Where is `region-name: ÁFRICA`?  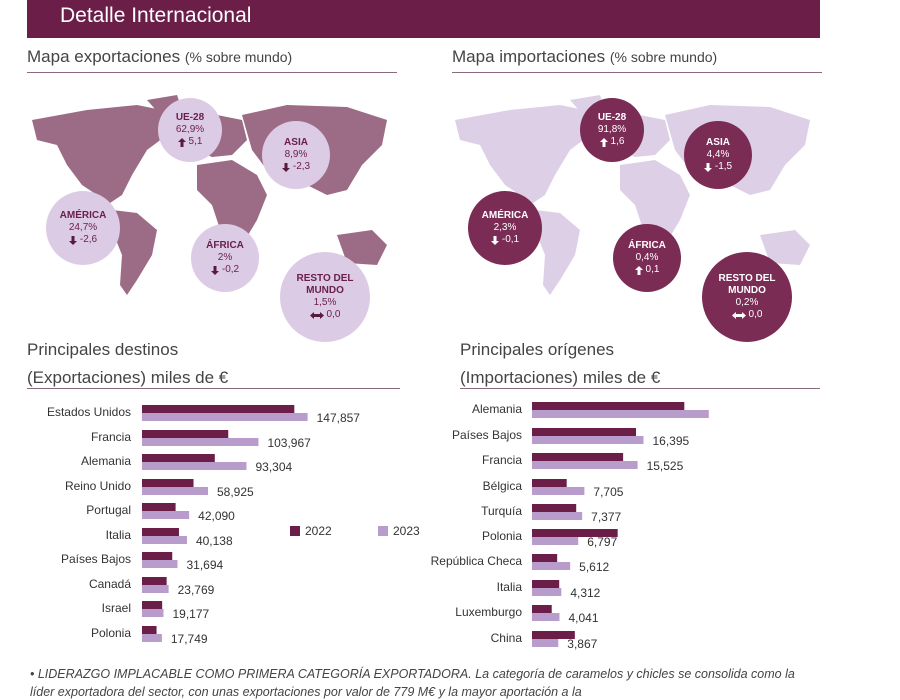 region-name: ÁFRICA is located at coordinates (225, 245).